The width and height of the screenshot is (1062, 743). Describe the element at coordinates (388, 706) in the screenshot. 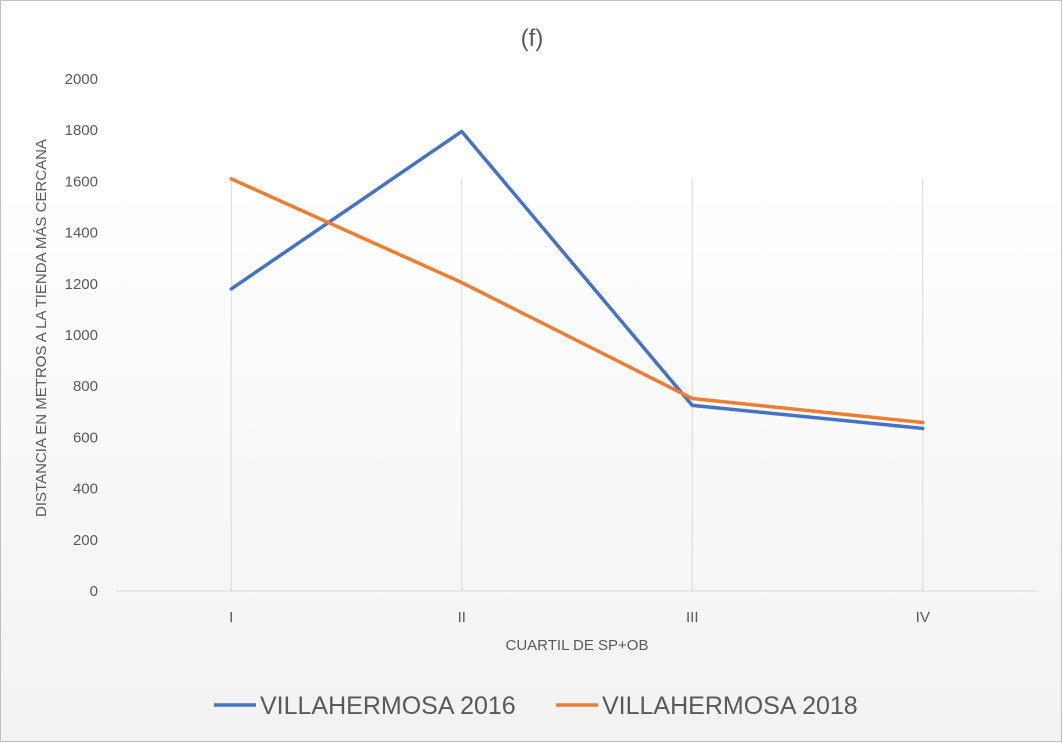

I see `legend-label-1: VILLAHERMOSA 2016` at that location.